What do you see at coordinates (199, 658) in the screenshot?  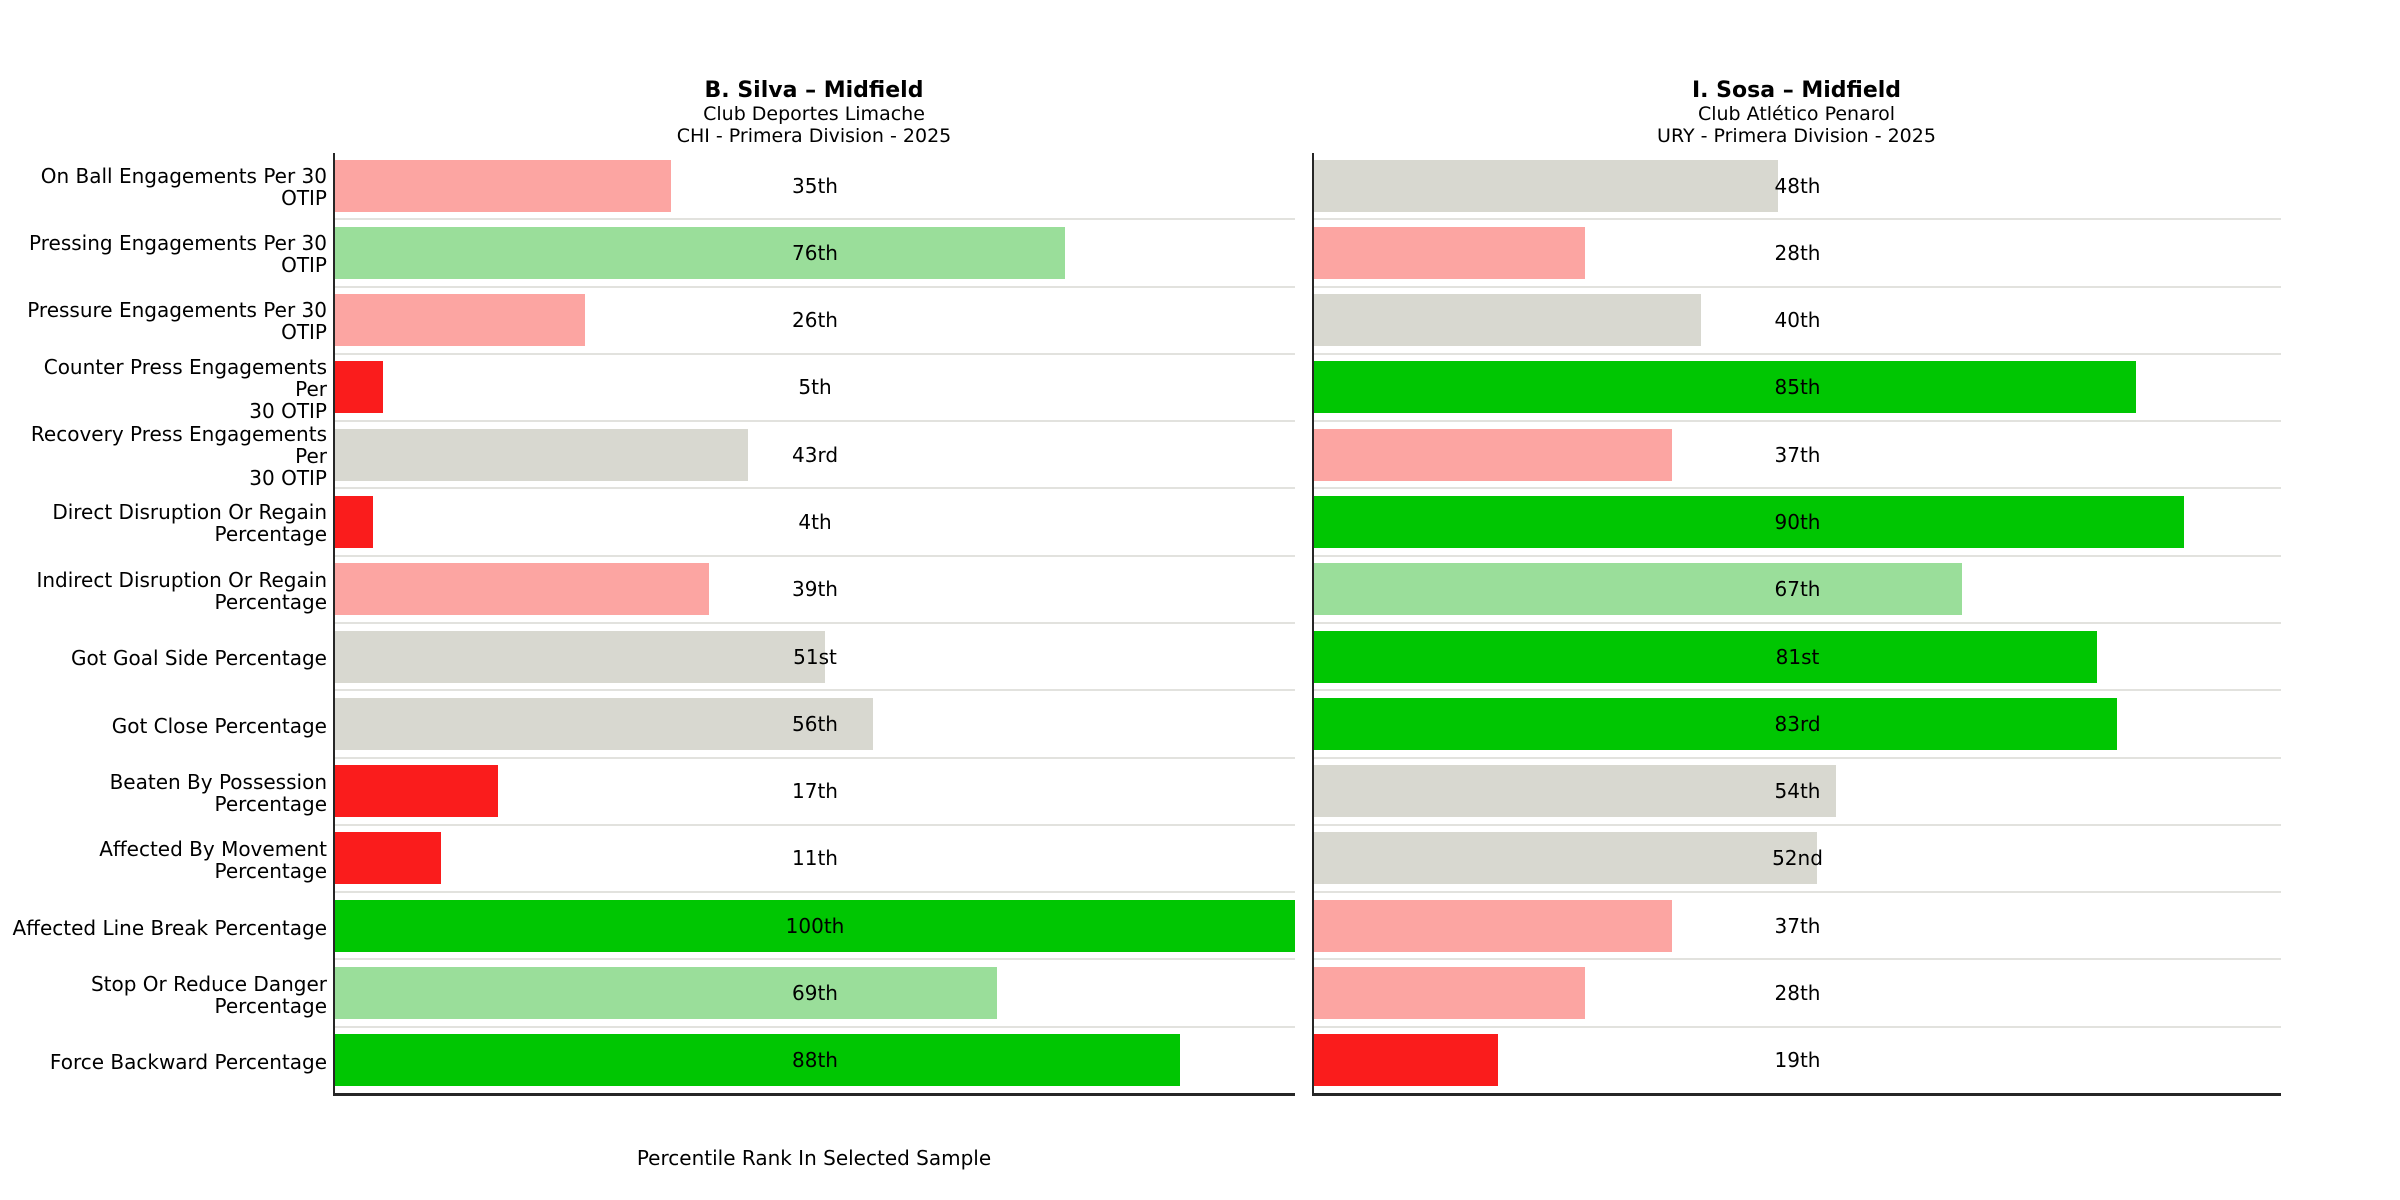 I see `category-label: Got Goal Side Percentage` at bounding box center [199, 658].